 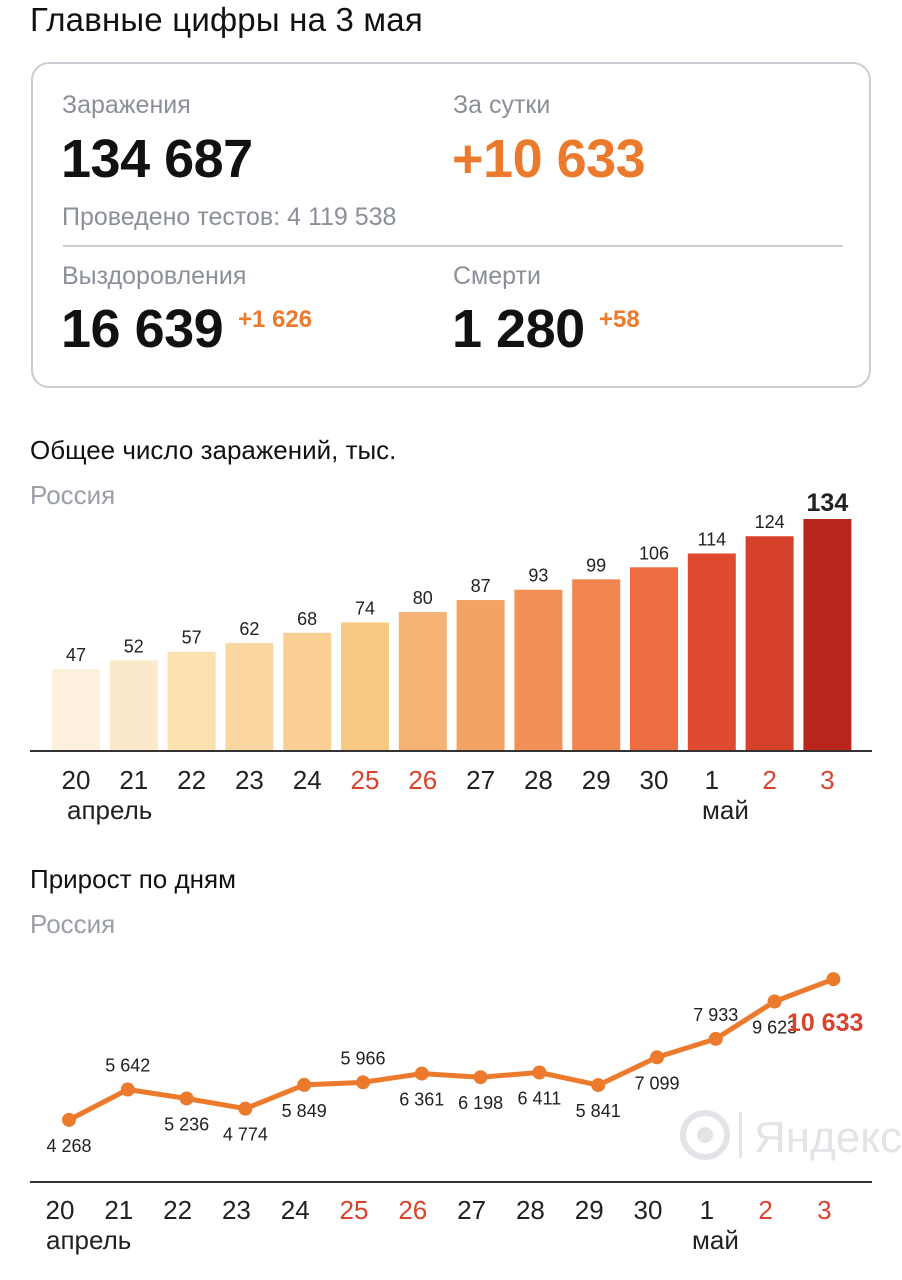 What do you see at coordinates (73, 924) in the screenshot?
I see `line-chart-subtitle: Россия` at bounding box center [73, 924].